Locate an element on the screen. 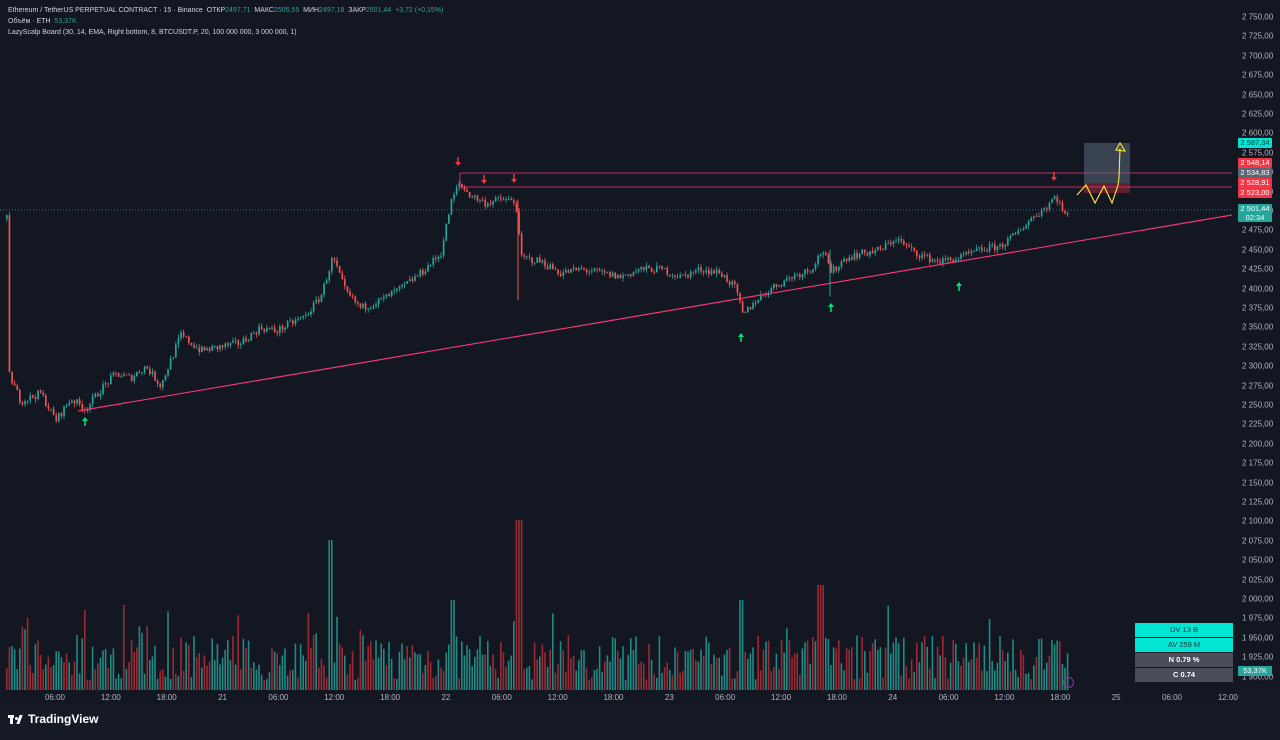  price-tick: 1 950,00 is located at coordinates (1258, 638).